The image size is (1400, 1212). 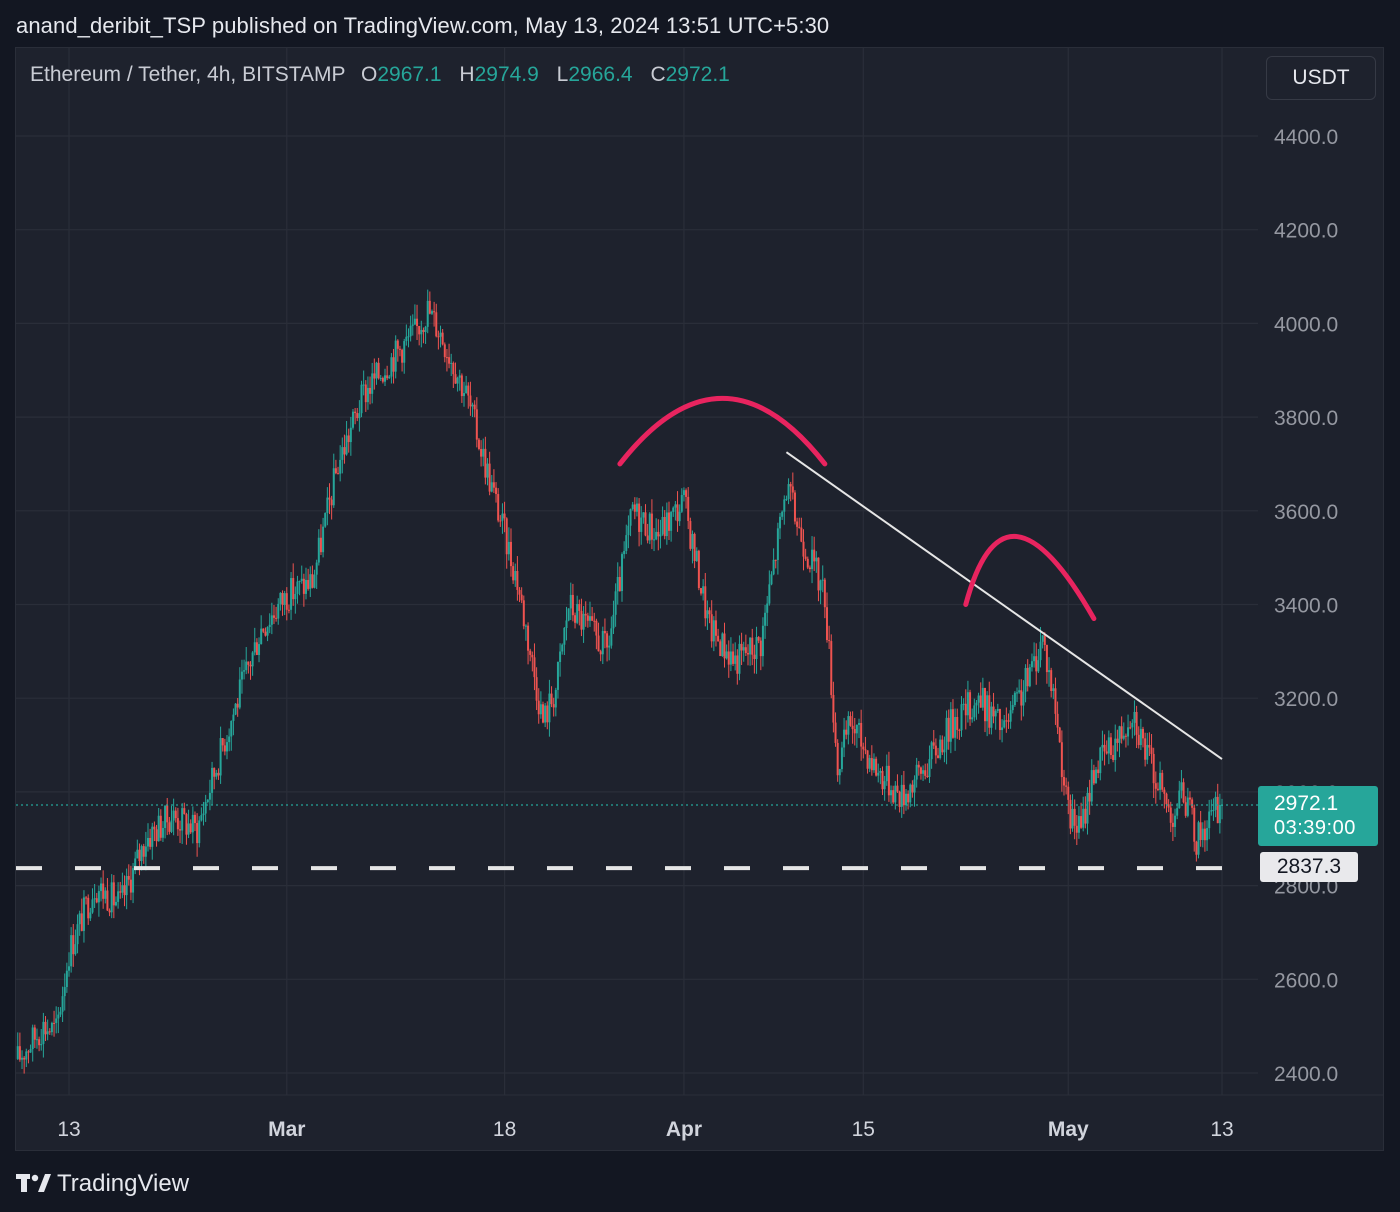 What do you see at coordinates (123, 1183) in the screenshot?
I see `footer-brand: TradingView` at bounding box center [123, 1183].